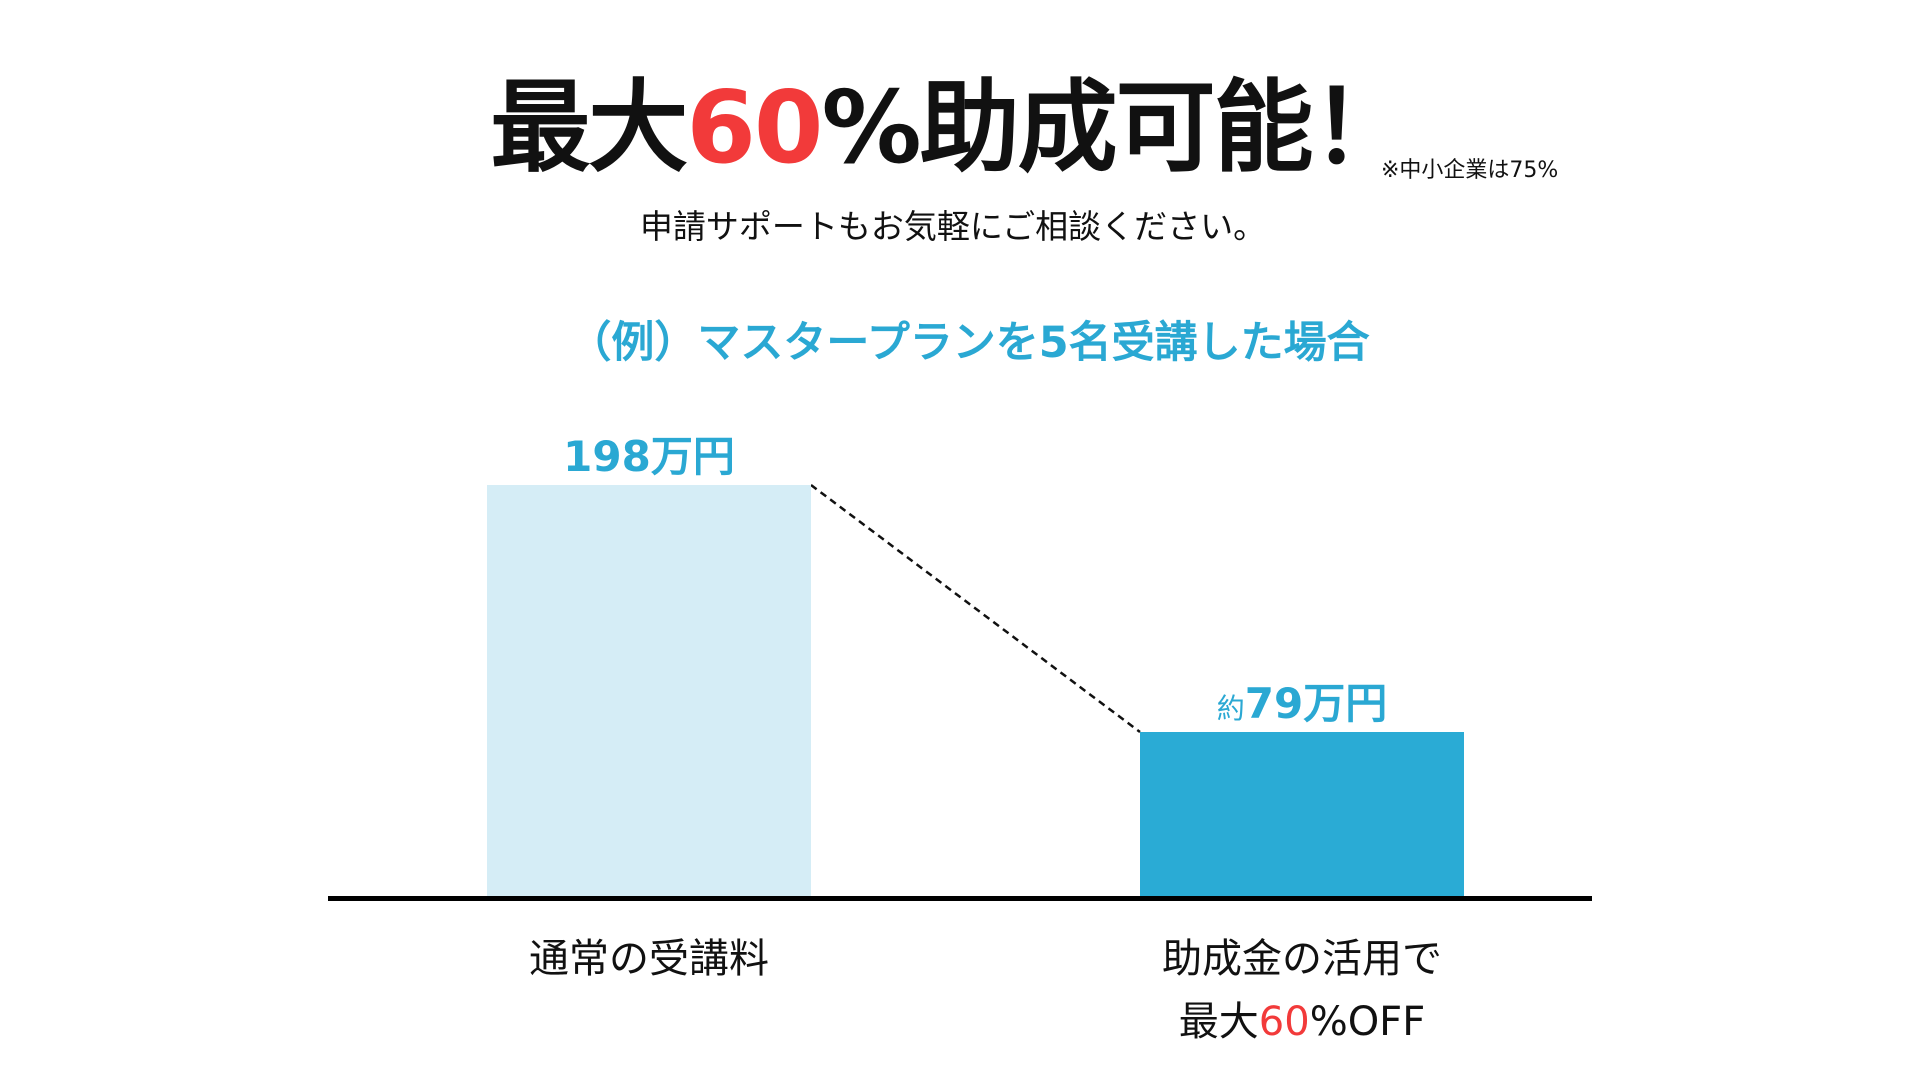  What do you see at coordinates (1470, 170) in the screenshot?
I see `sme-note: ※中小企業は75%` at bounding box center [1470, 170].